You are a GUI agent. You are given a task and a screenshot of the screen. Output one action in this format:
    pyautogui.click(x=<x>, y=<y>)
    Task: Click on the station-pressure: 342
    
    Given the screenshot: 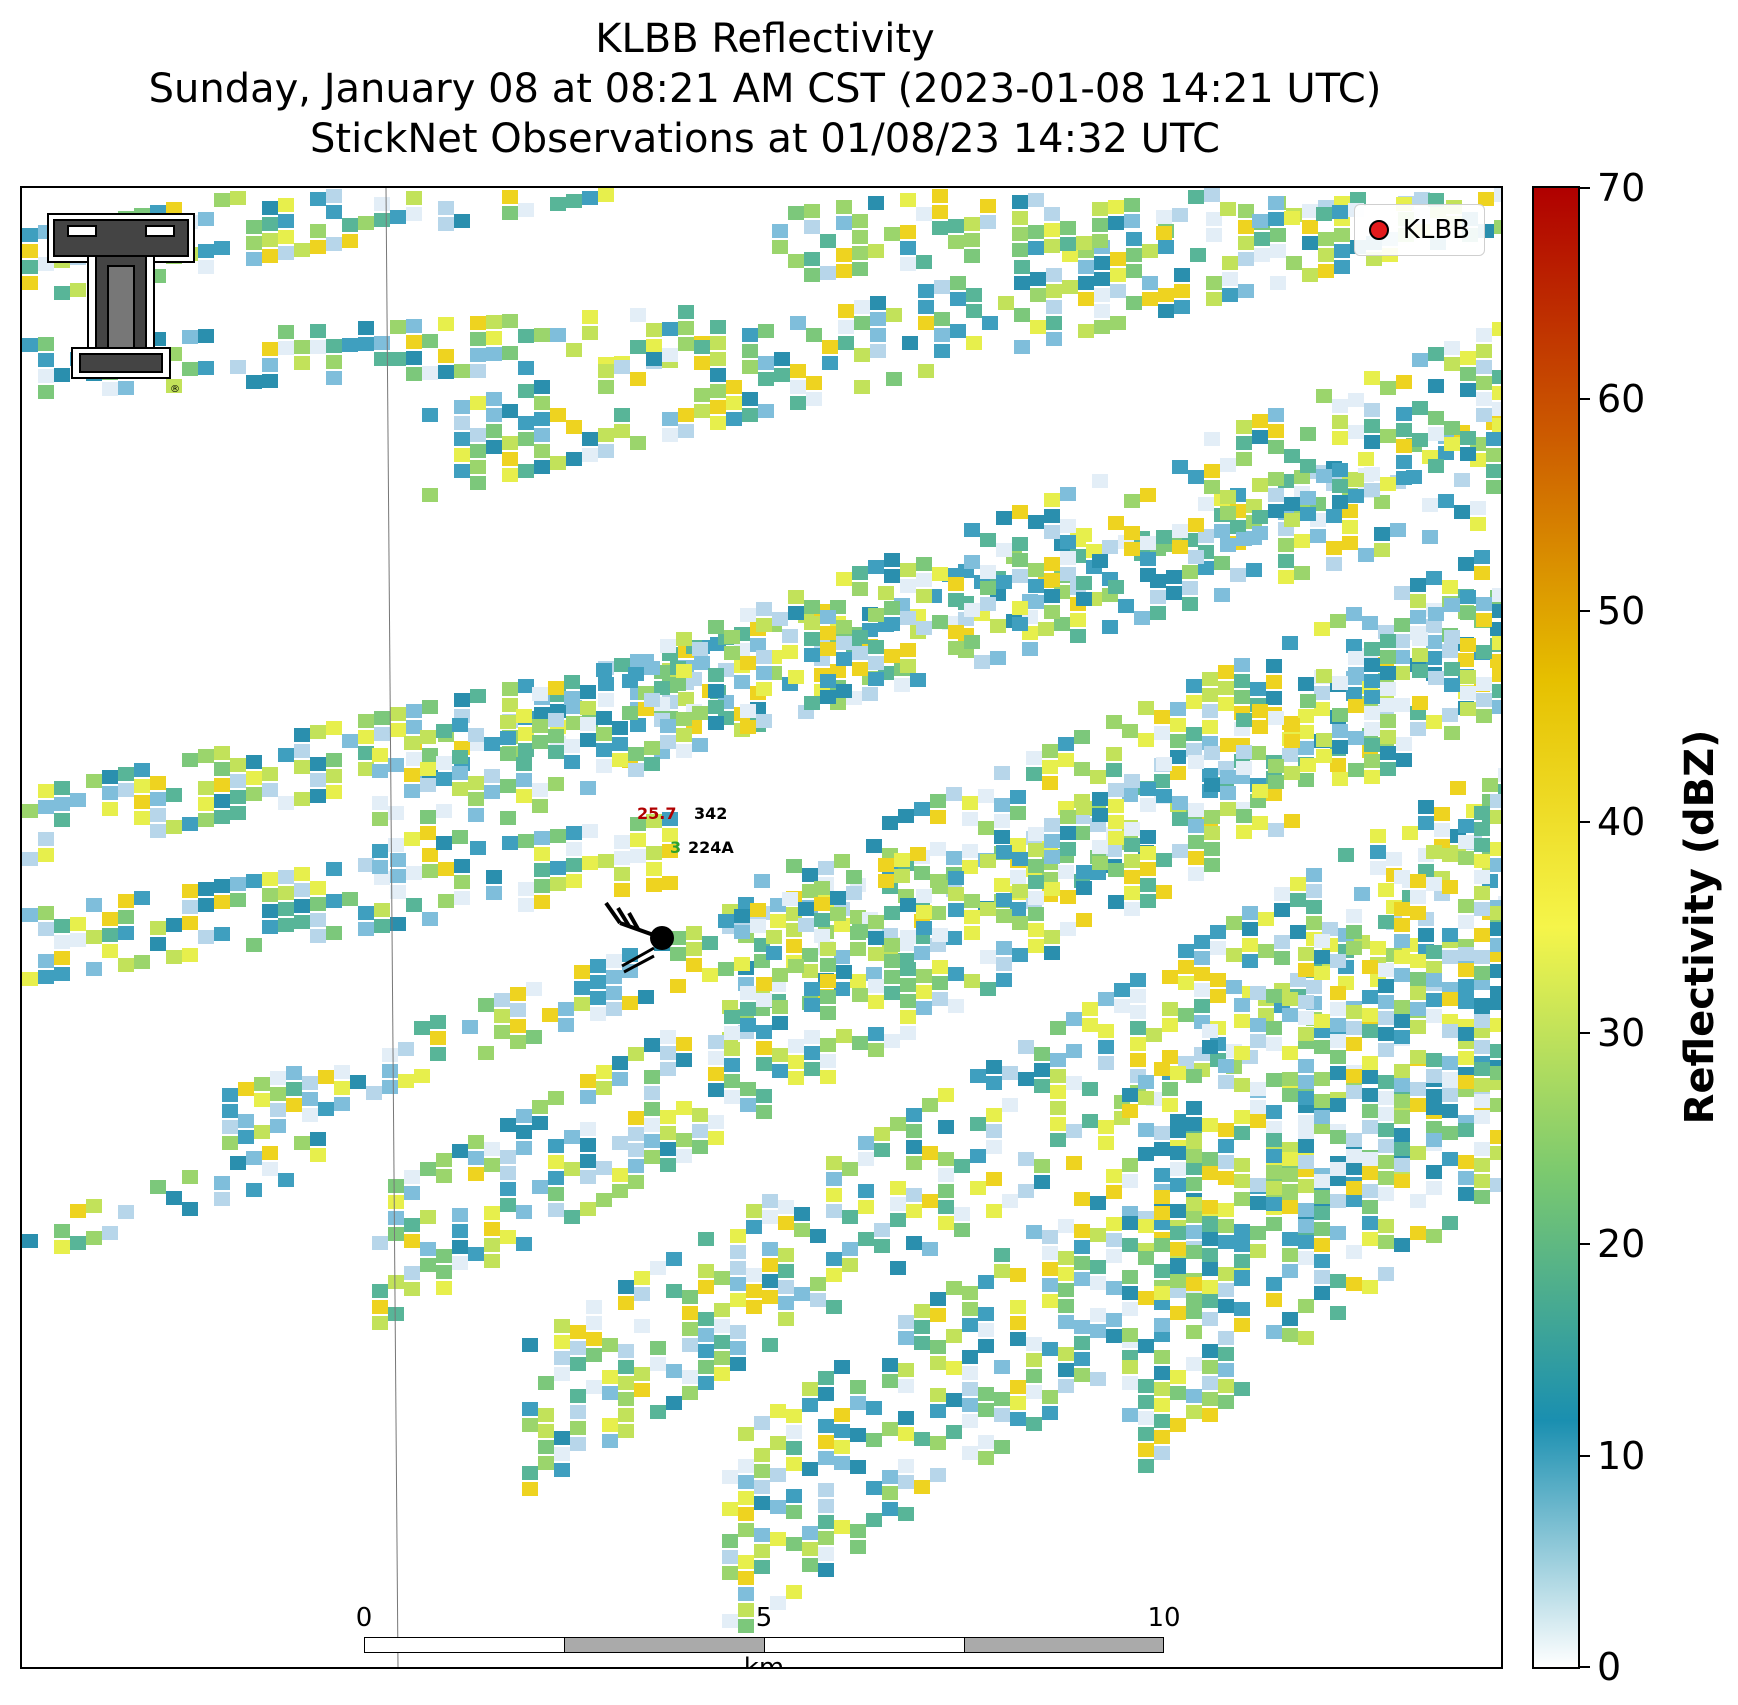 What is the action you would take?
    pyautogui.click(x=711, y=813)
    